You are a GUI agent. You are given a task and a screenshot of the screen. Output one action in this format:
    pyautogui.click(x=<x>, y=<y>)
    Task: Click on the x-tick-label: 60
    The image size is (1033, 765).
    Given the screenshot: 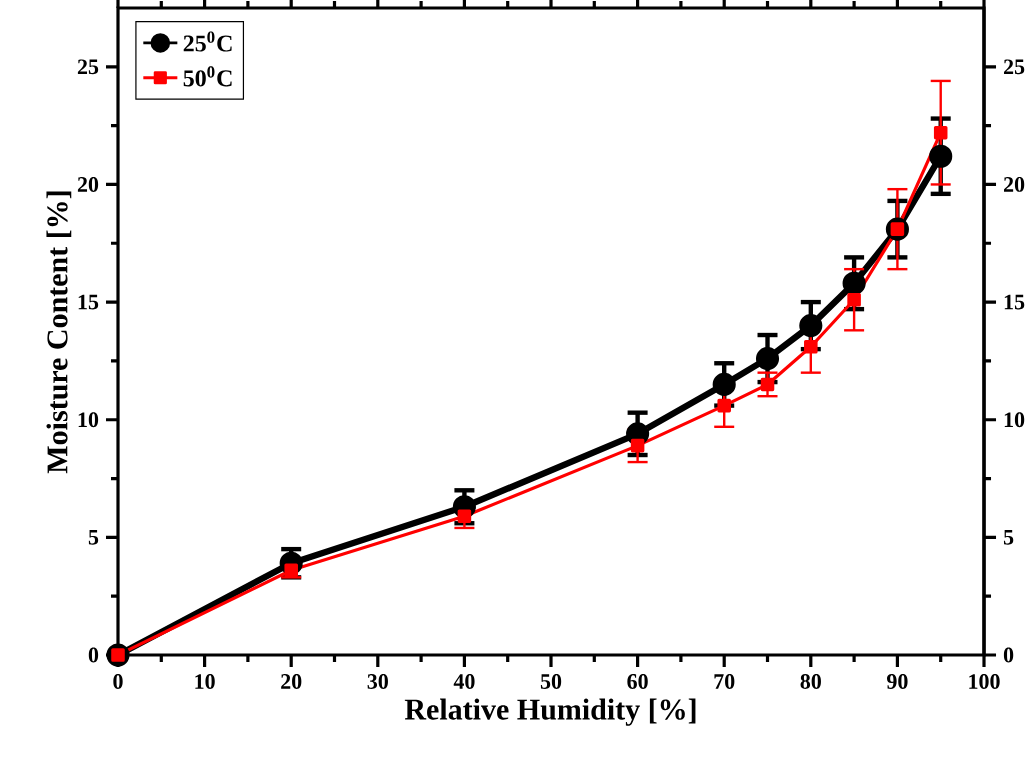 What is the action you would take?
    pyautogui.click(x=637, y=681)
    